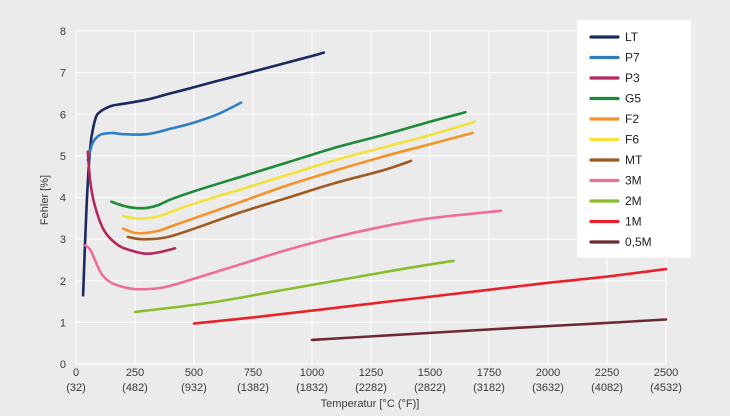  I want to click on legend-label-g5: G5, so click(633, 99).